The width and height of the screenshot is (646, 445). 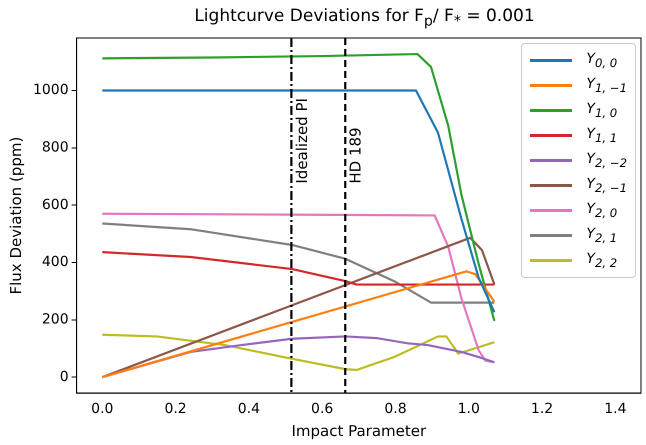 I want to click on x-tick-label: 0.0, so click(x=102, y=409).